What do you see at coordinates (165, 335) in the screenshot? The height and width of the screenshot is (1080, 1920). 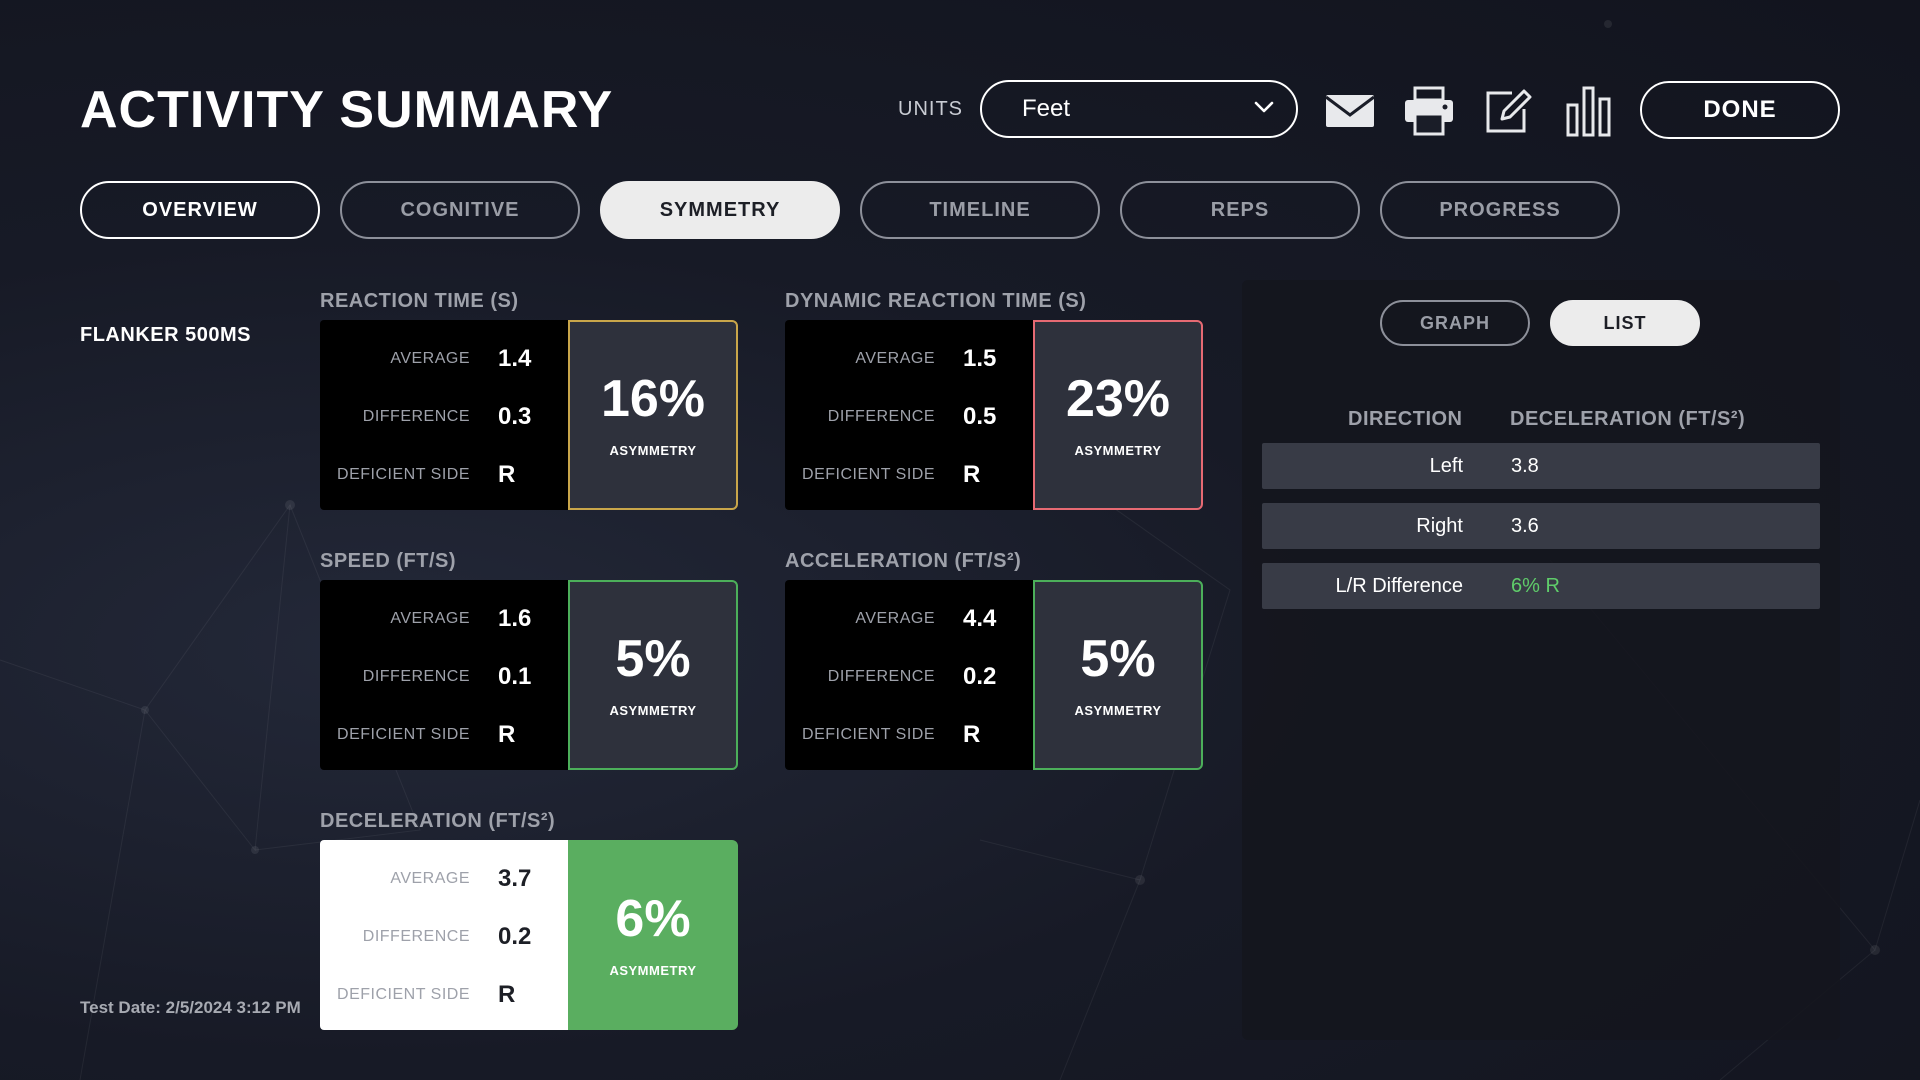 I see `activity-name: FLANKER 500MS` at bounding box center [165, 335].